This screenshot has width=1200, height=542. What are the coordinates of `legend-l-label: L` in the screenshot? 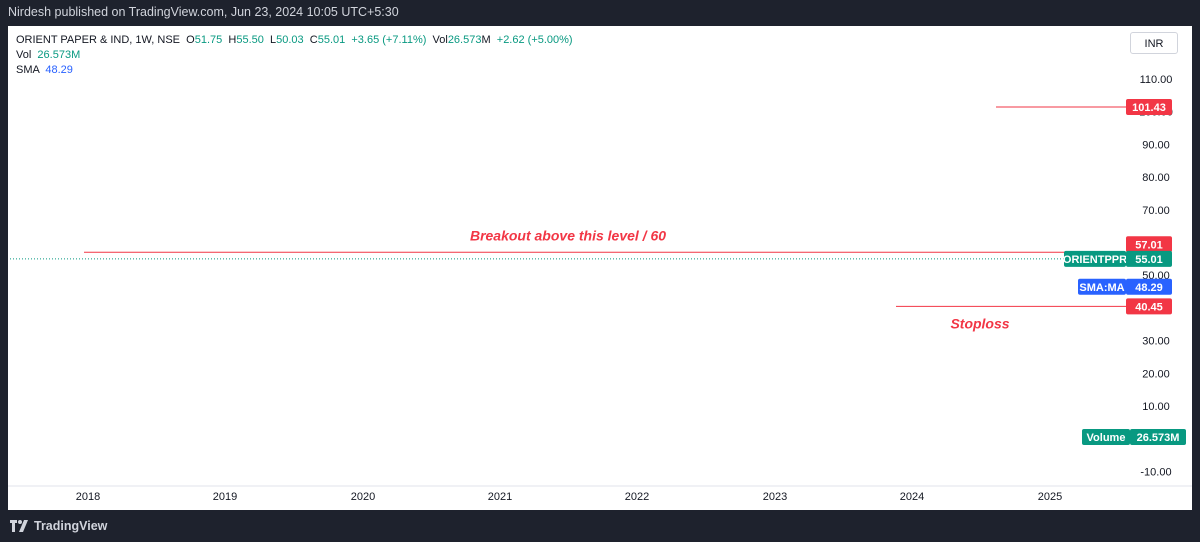 It's located at (273, 40).